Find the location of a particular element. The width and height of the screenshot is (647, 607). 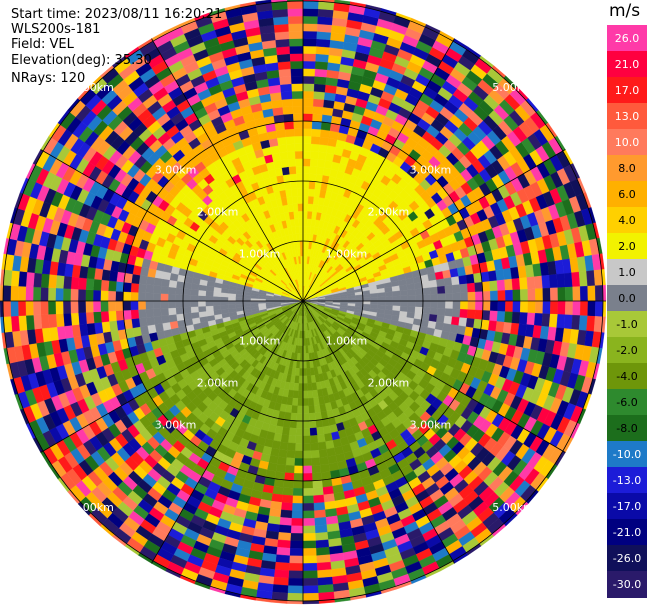

colorbar-label: -6.0 is located at coordinates (627, 402).